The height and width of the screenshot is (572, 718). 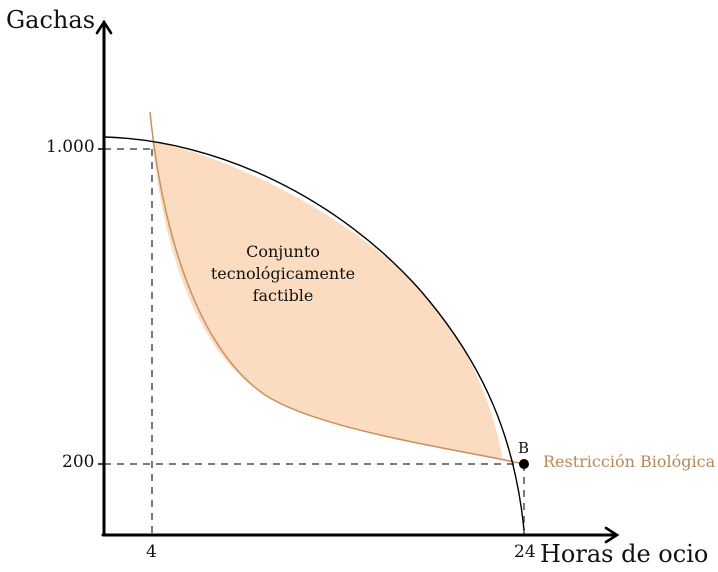 I want to click on y-tick-label-200: 200, so click(x=78, y=462).